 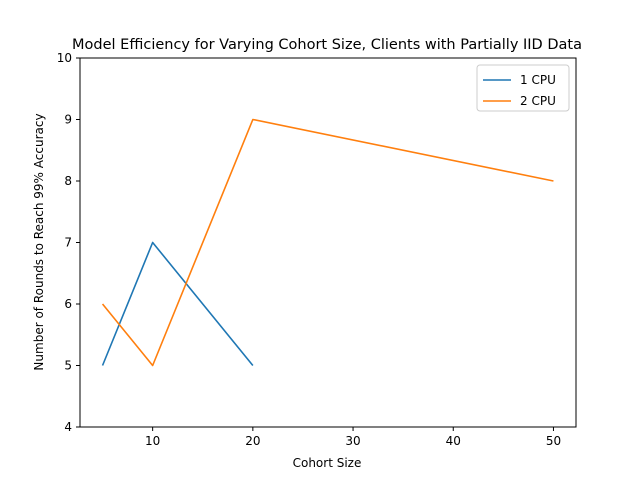 What do you see at coordinates (68, 427) in the screenshot?
I see `y-tick-label: 4` at bounding box center [68, 427].